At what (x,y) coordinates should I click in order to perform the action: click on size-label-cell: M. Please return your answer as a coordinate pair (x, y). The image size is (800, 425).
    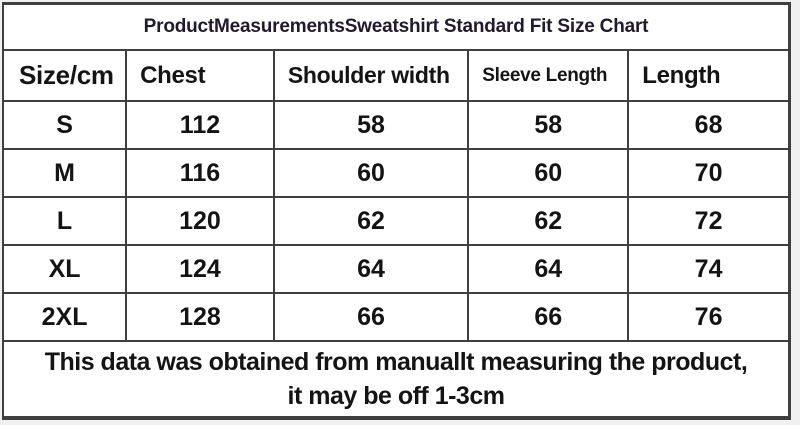
    Looking at the image, I should click on (66, 173).